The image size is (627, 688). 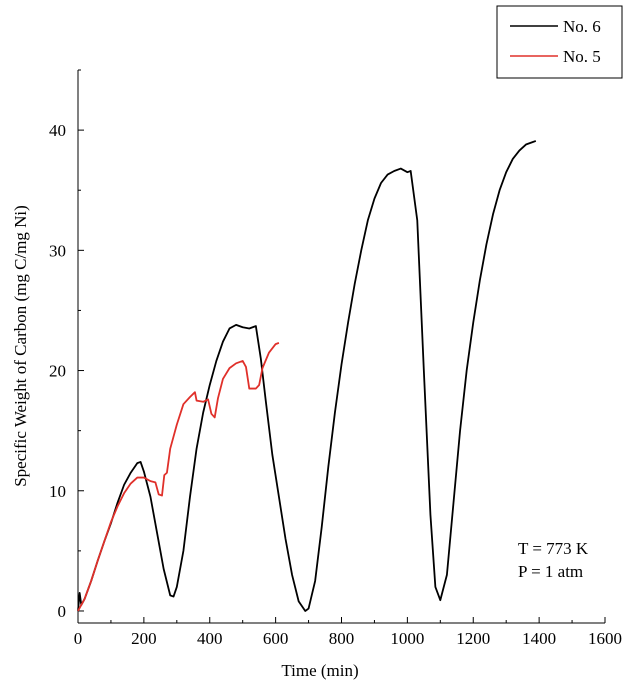 I want to click on x-tick-label: 1000, so click(x=407, y=638).